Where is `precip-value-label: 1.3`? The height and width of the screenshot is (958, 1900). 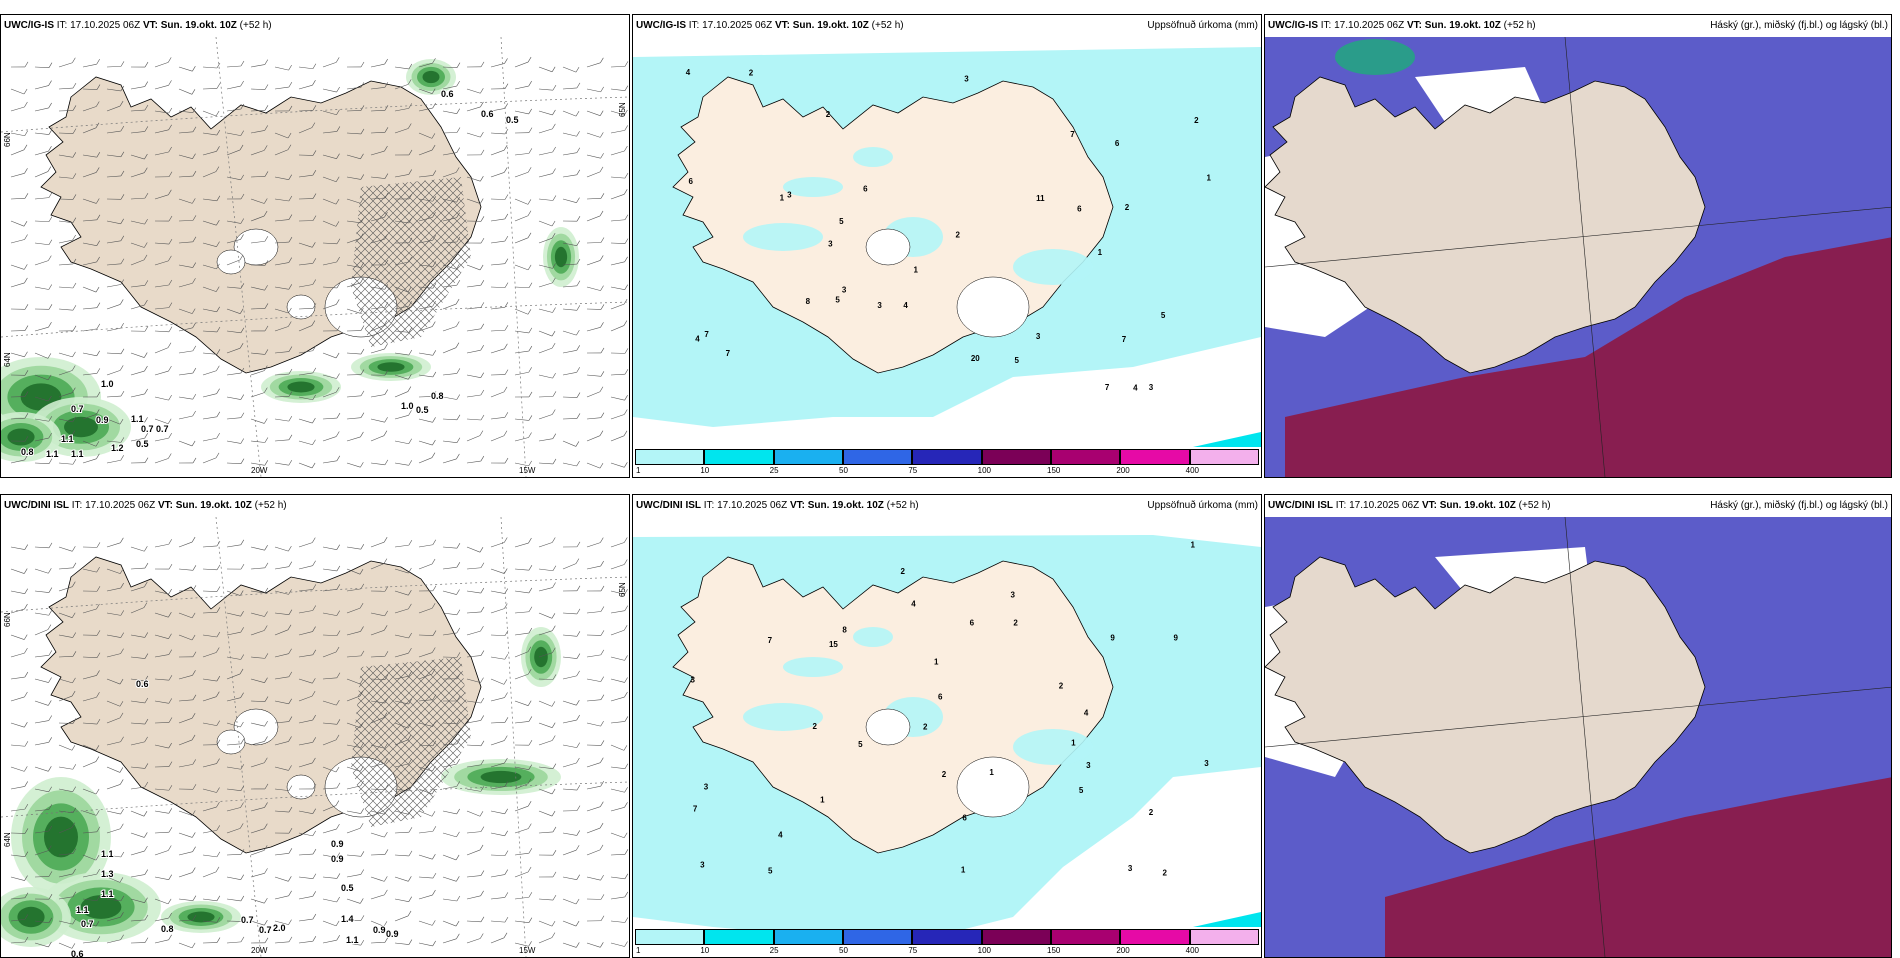 precip-value-label: 1.3 is located at coordinates (107, 874).